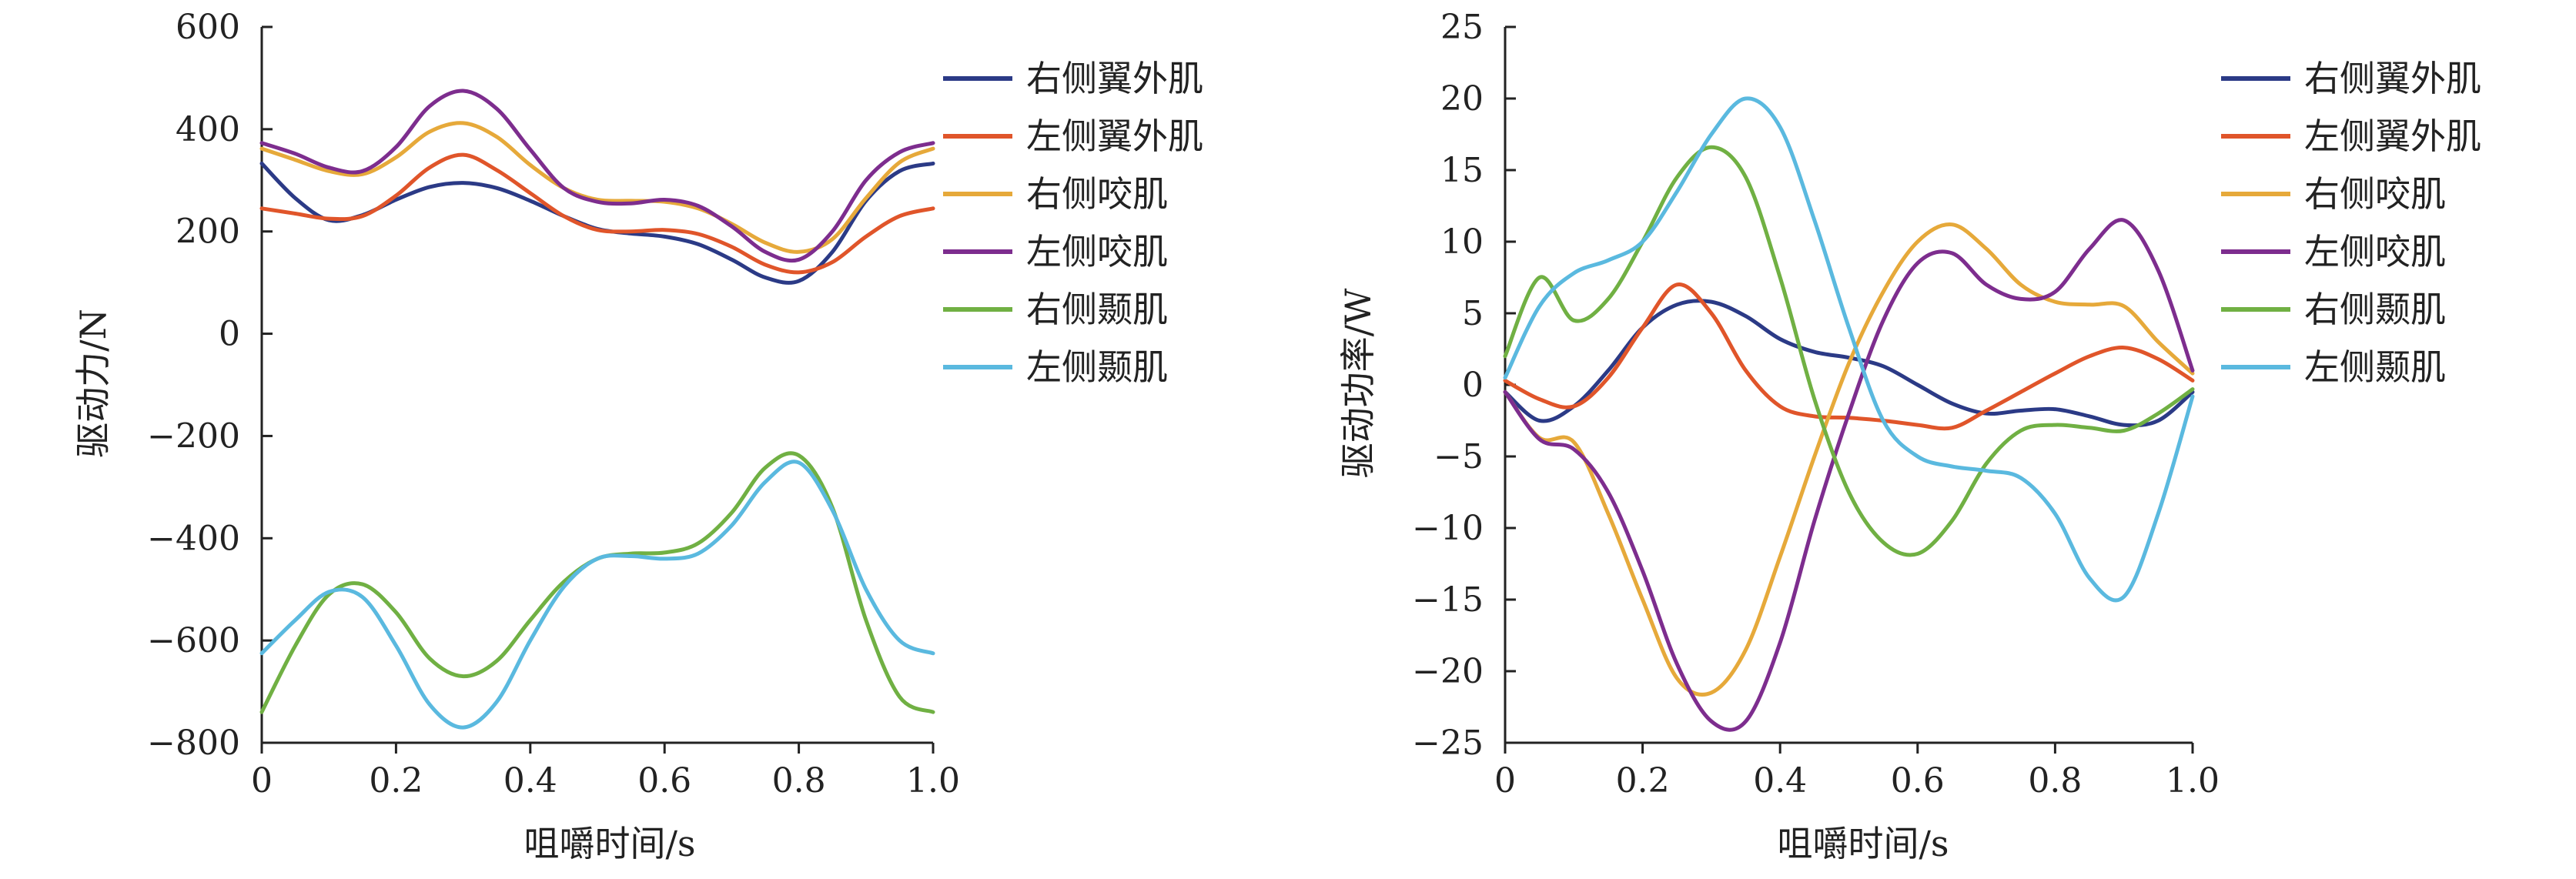  What do you see at coordinates (1462, 99) in the screenshot?
I see `y-tick-label: 20` at bounding box center [1462, 99].